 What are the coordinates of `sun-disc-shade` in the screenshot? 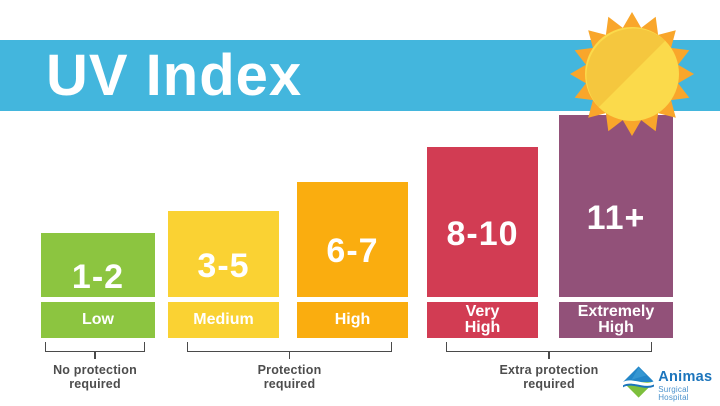 It's located at (626, 68).